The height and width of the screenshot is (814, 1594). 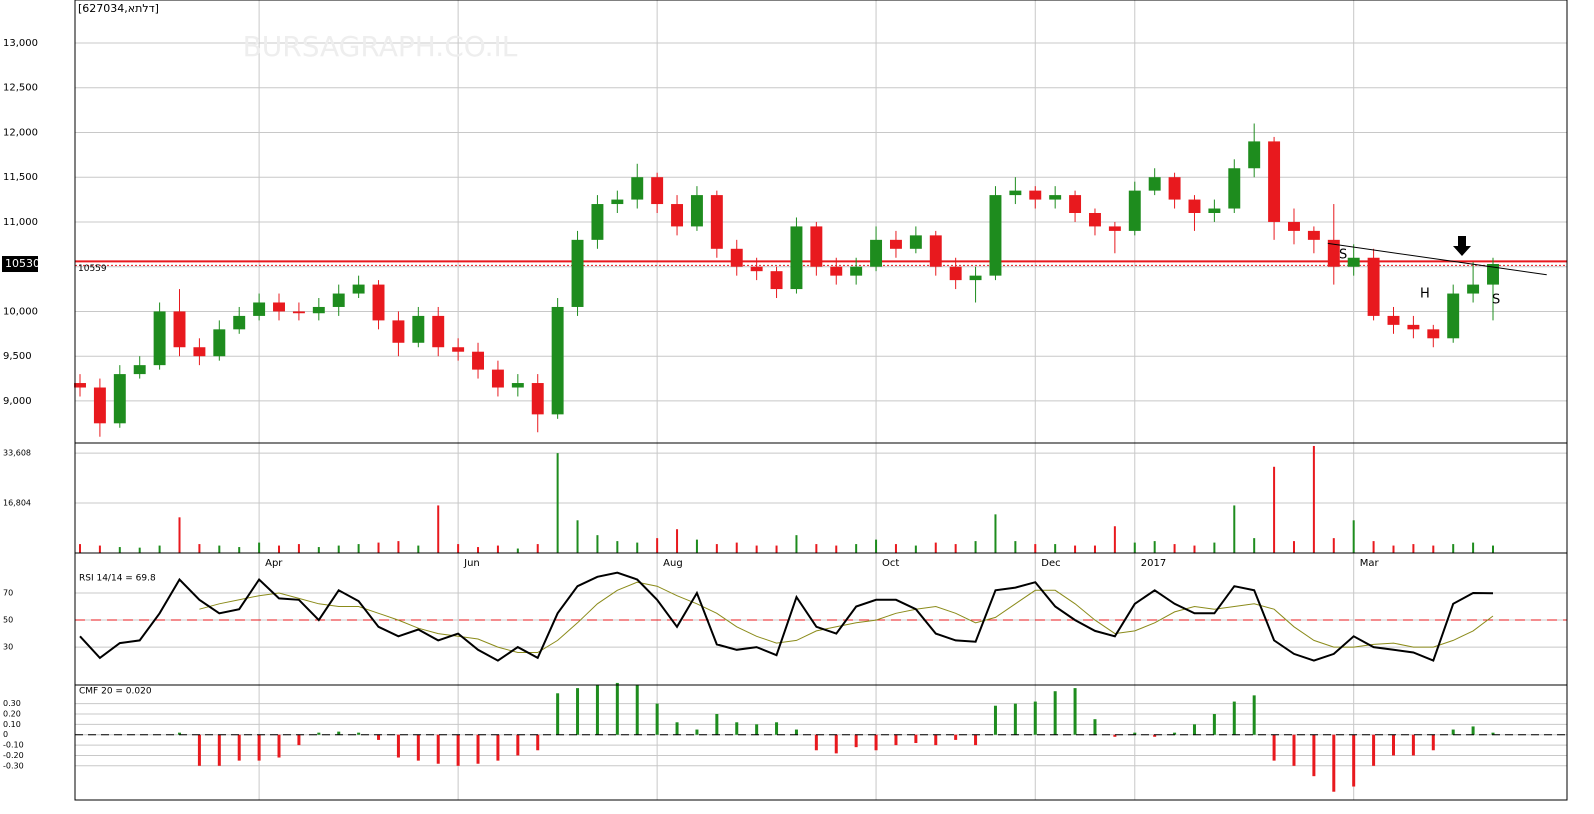 What do you see at coordinates (1370, 563) in the screenshot?
I see `x-tick-label: Mar` at bounding box center [1370, 563].